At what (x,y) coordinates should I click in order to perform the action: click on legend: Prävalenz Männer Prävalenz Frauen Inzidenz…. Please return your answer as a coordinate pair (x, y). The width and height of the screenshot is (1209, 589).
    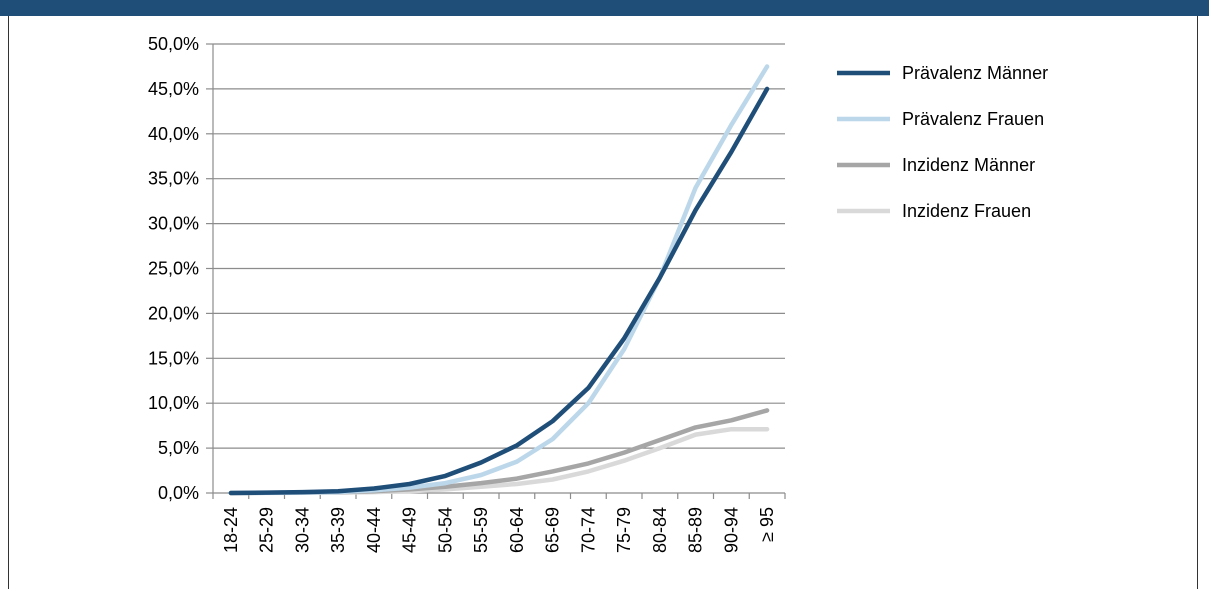
    Looking at the image, I should click on (942, 142).